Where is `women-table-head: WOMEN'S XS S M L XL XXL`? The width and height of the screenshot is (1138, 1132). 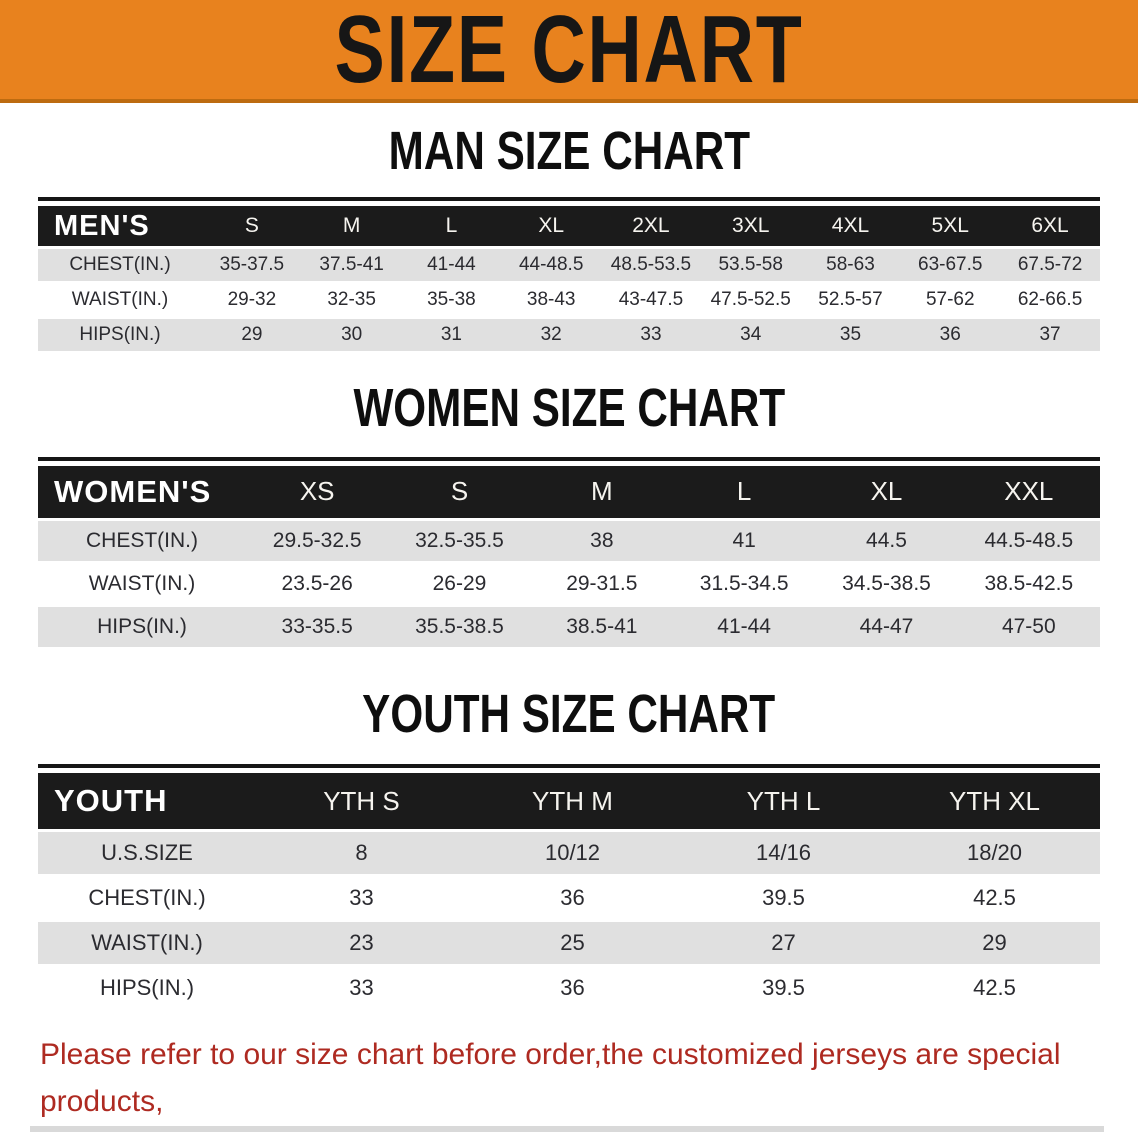
women-table-head: WOMEN'S XS S M L XL XXL is located at coordinates (569, 491).